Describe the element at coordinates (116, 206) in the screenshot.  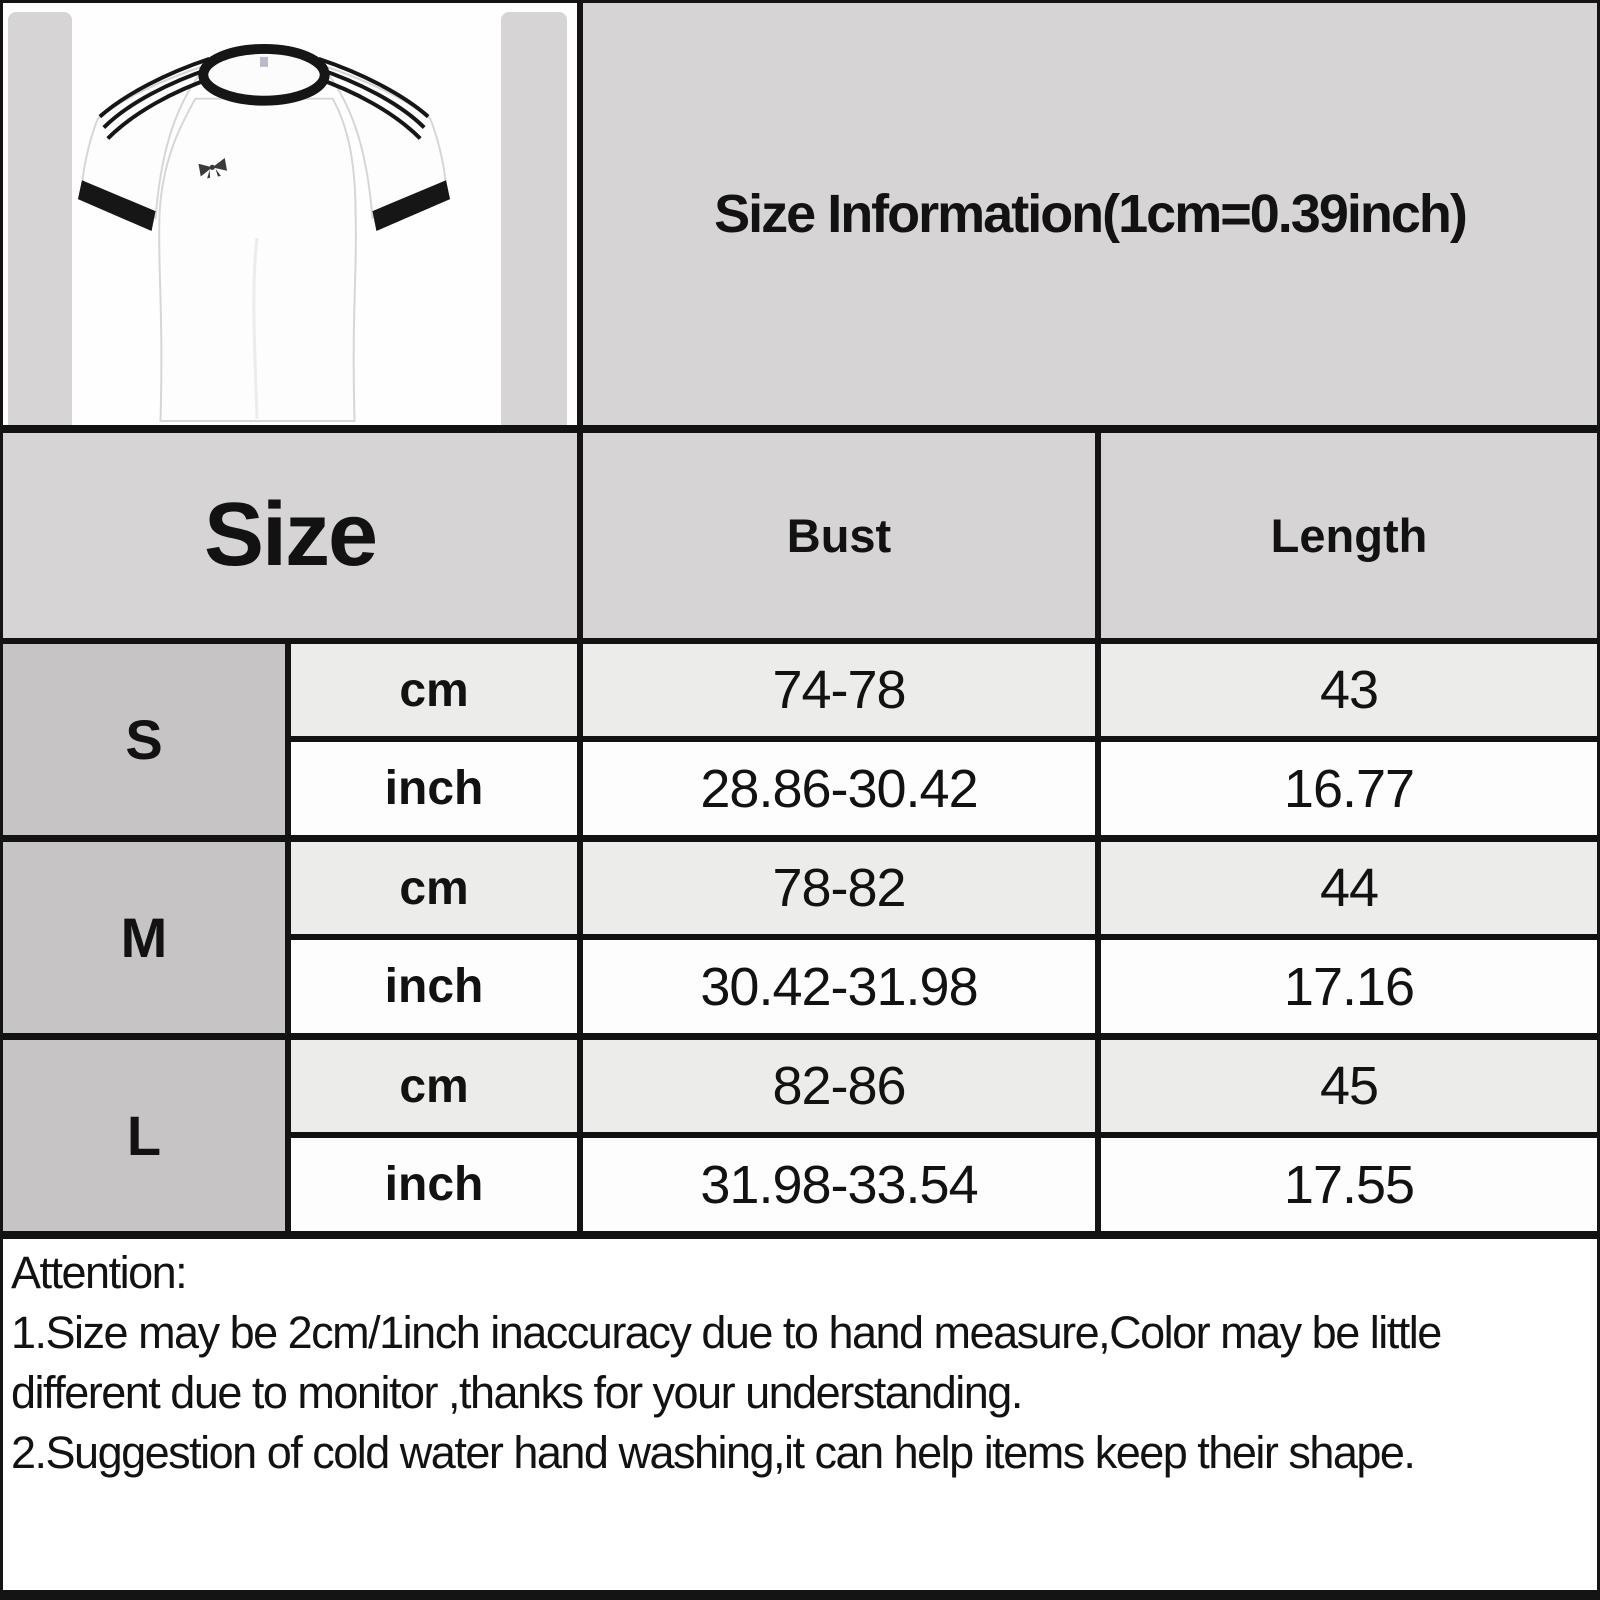
I see `tshirt-left-cuff` at that location.